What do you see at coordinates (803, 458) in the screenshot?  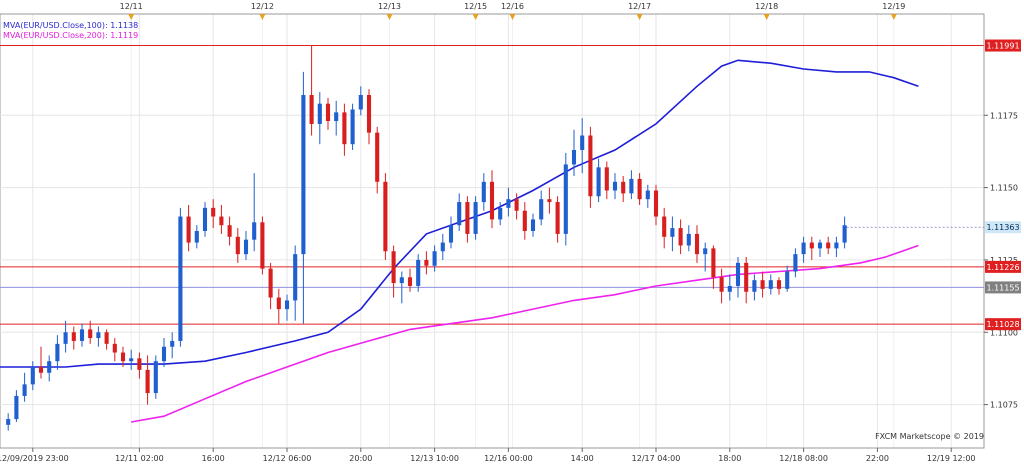 I see `time-tick-label: 12/18 08:00` at bounding box center [803, 458].